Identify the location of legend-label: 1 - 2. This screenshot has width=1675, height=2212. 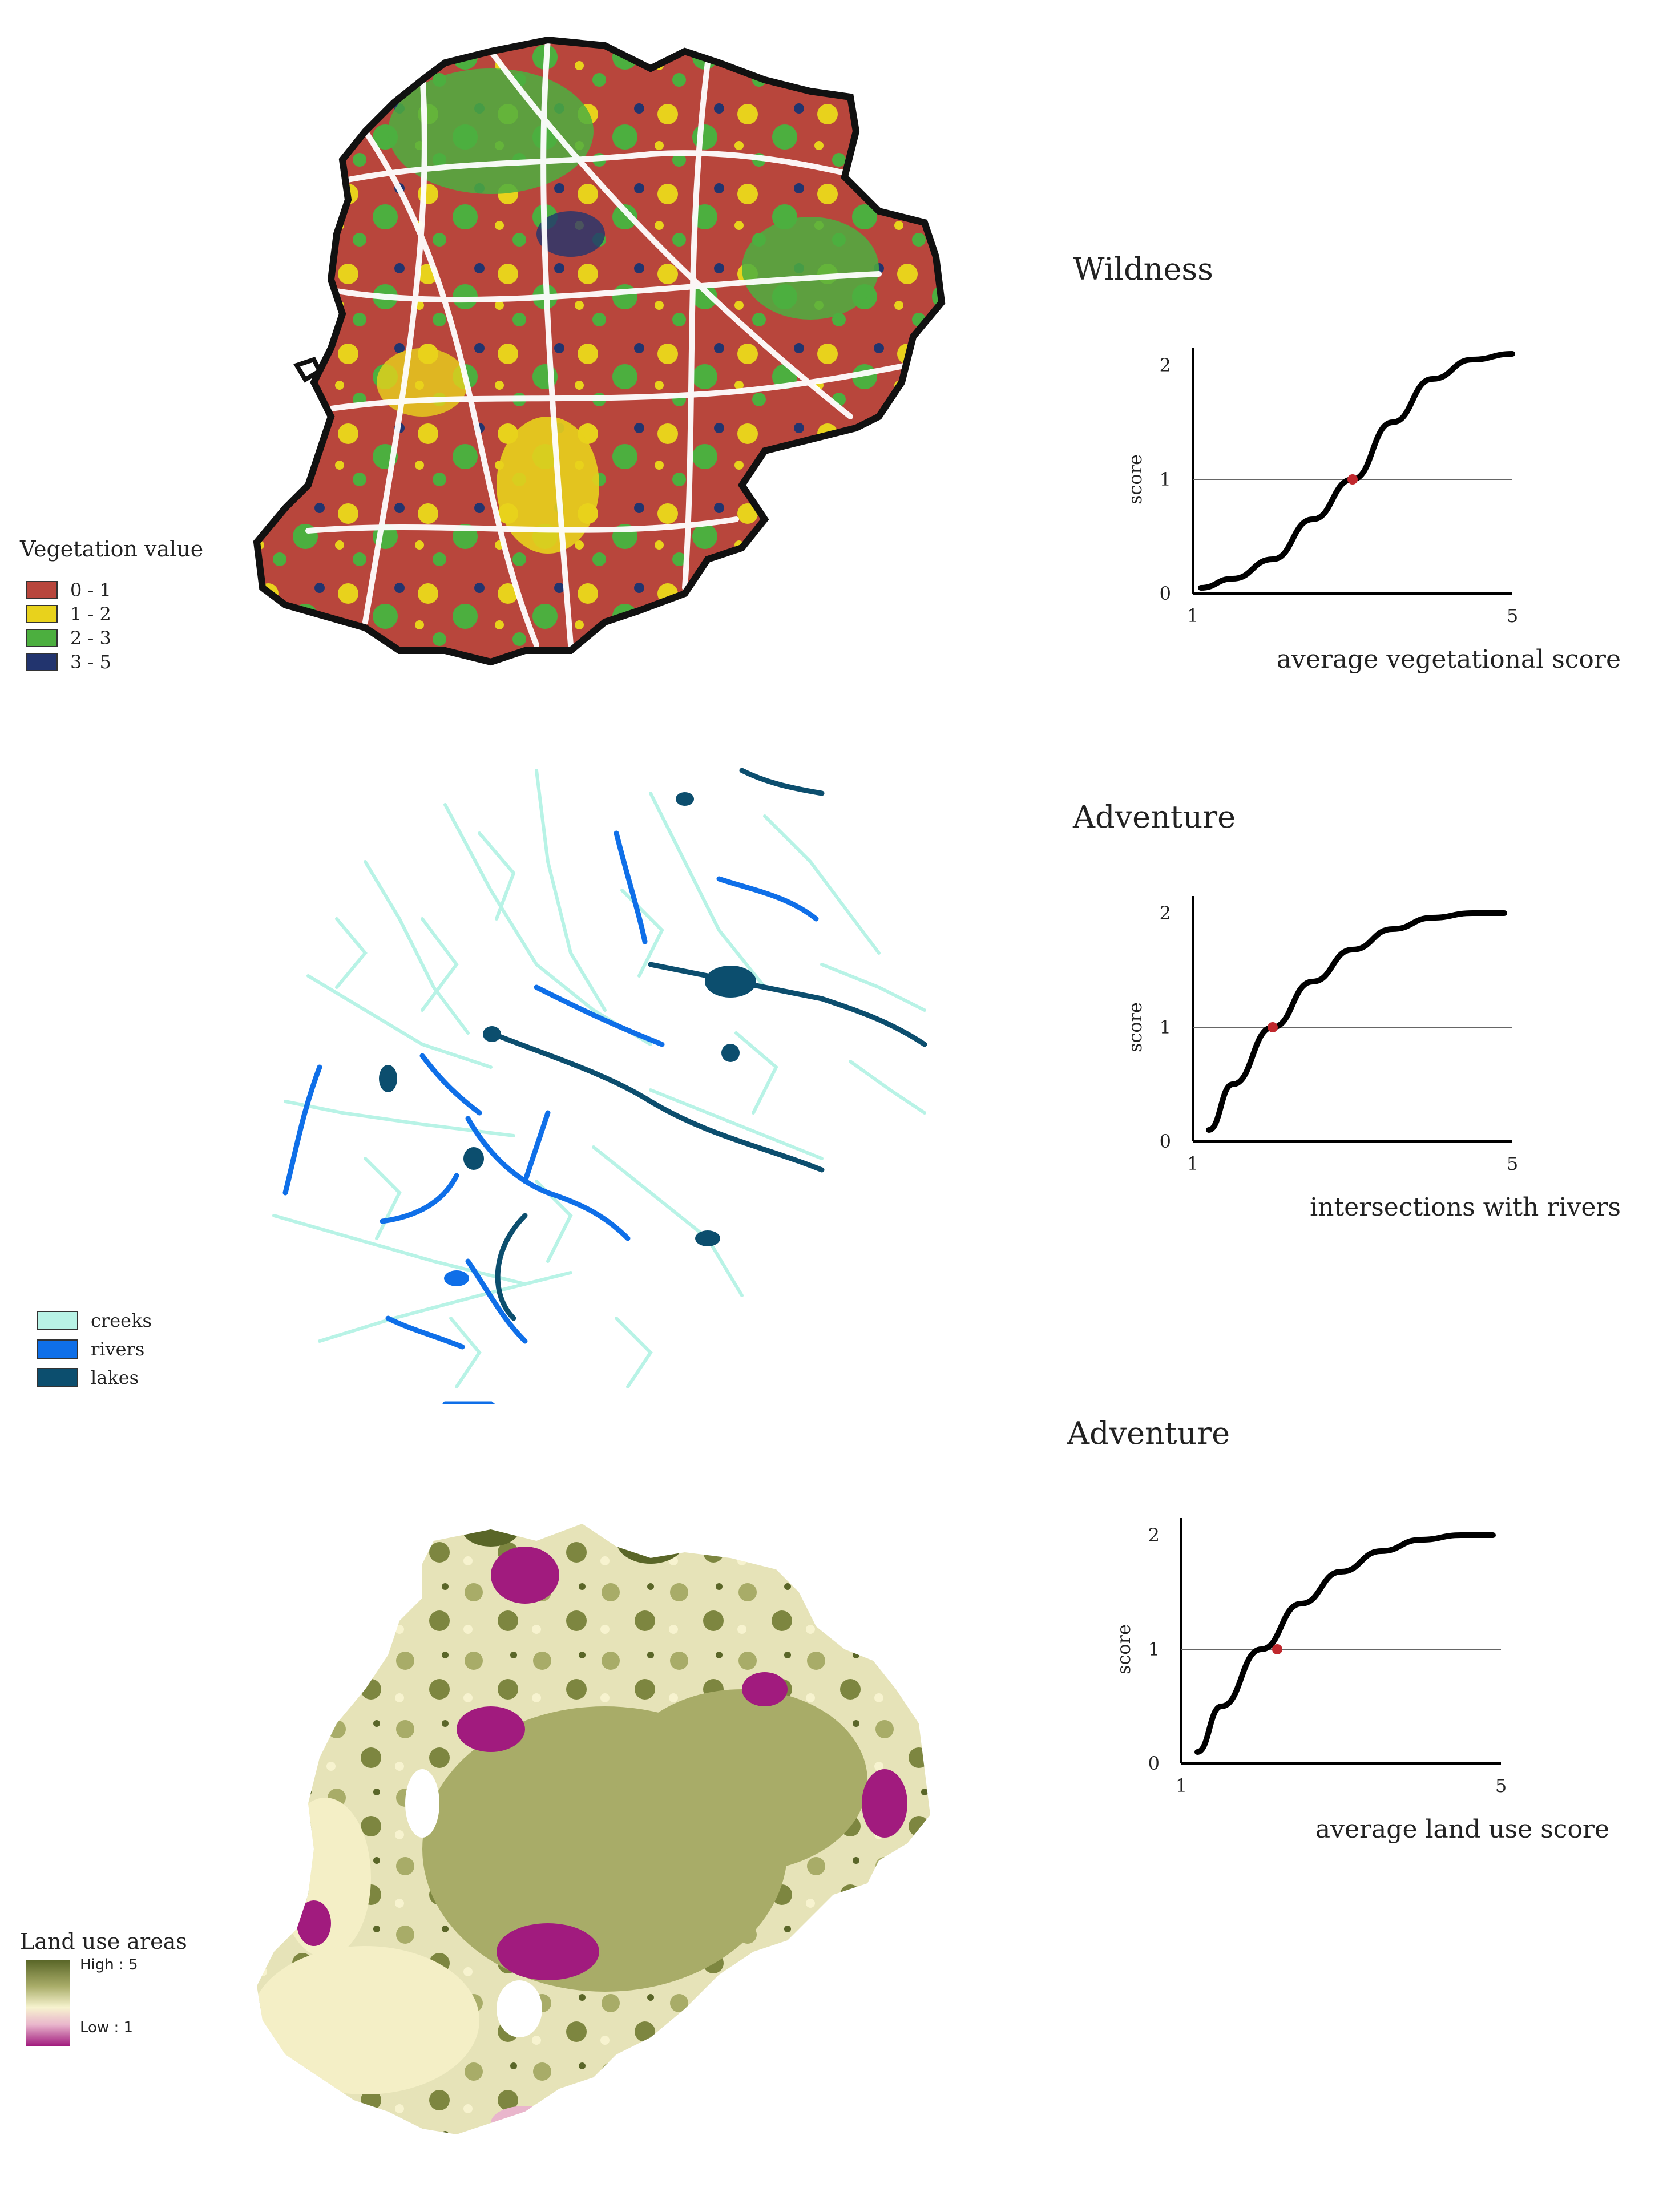
(90, 614).